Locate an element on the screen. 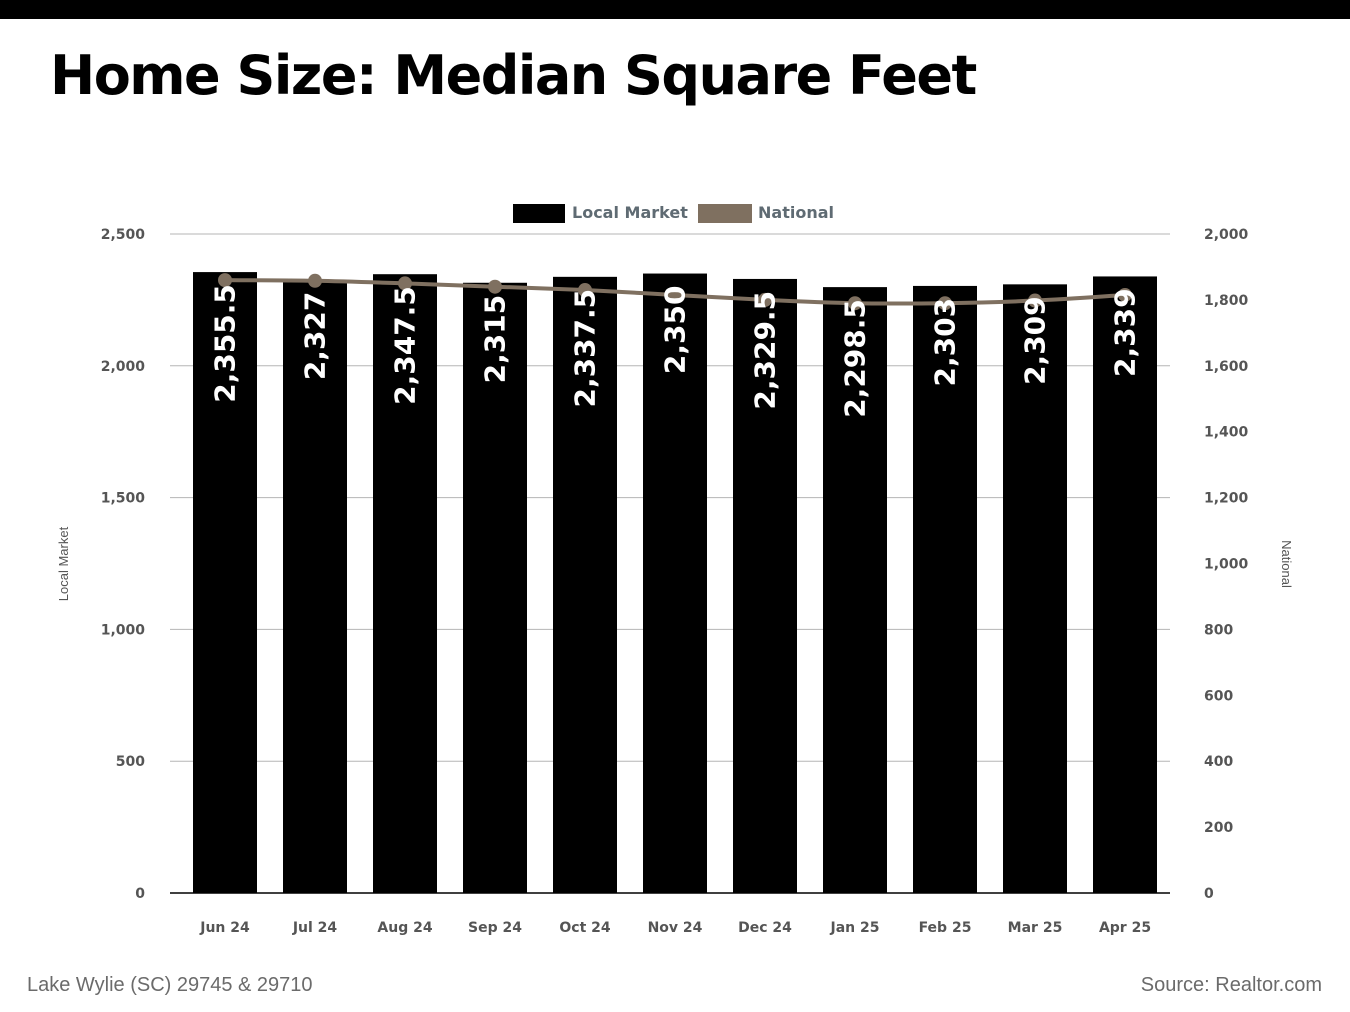  bar-value-label: 2,339 is located at coordinates (1125, 332).